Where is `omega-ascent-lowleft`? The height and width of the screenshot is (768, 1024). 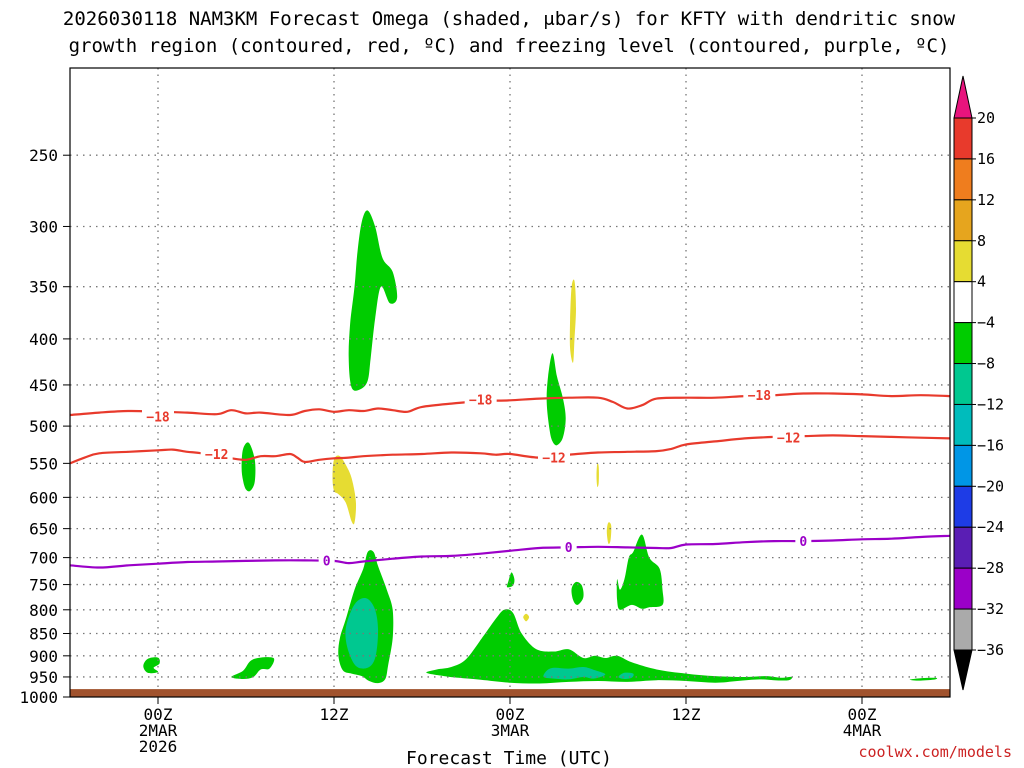 omega-ascent-lowleft is located at coordinates (253, 668).